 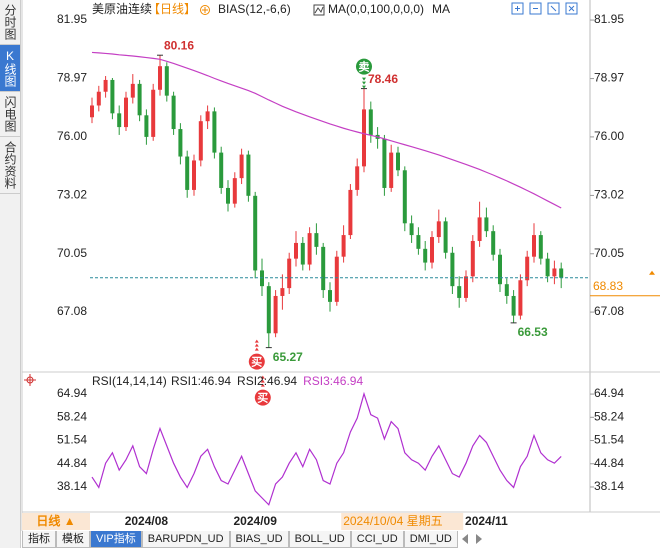 I want to click on toolbar-tab: BARUPDN_UD, so click(x=185, y=539).